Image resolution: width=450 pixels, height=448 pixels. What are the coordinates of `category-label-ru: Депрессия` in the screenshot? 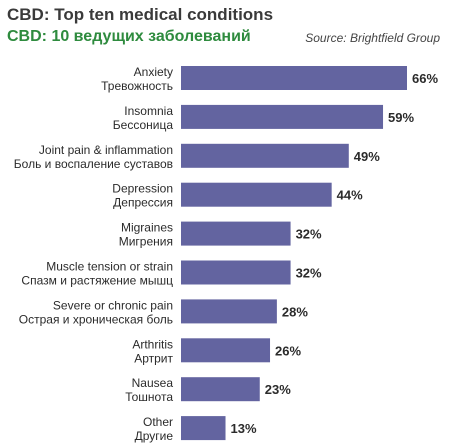 It's located at (143, 203).